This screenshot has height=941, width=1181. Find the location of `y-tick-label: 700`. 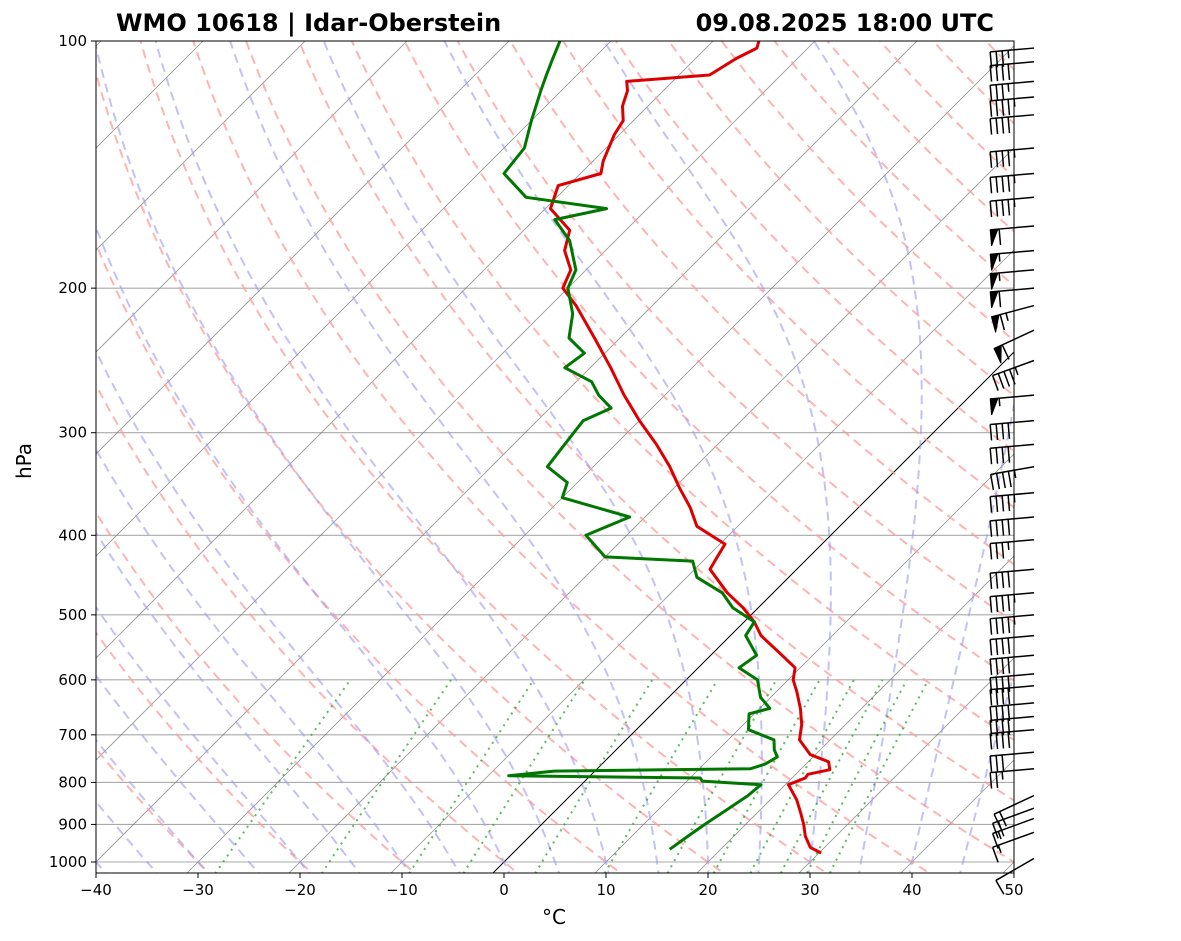

y-tick-label: 700 is located at coordinates (72, 735).